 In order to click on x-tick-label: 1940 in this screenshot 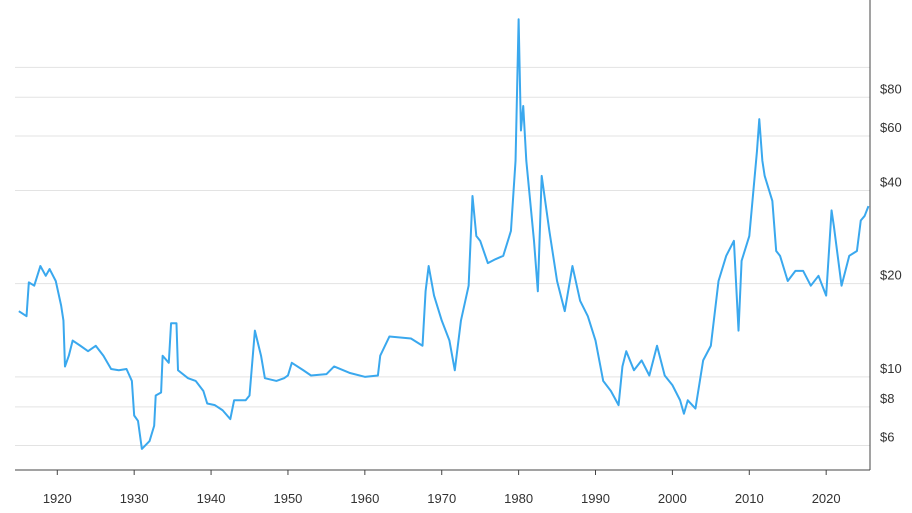, I will do `click(211, 498)`.